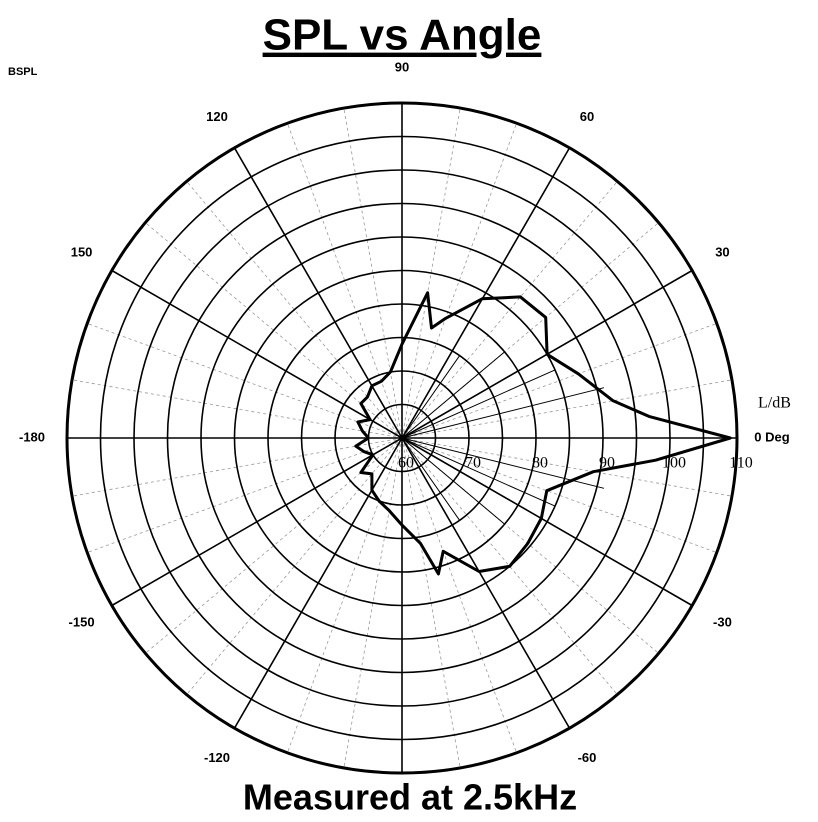 Image resolution: width=818 pixels, height=822 pixels. I want to click on theta-tick-label: -30, so click(722, 621).